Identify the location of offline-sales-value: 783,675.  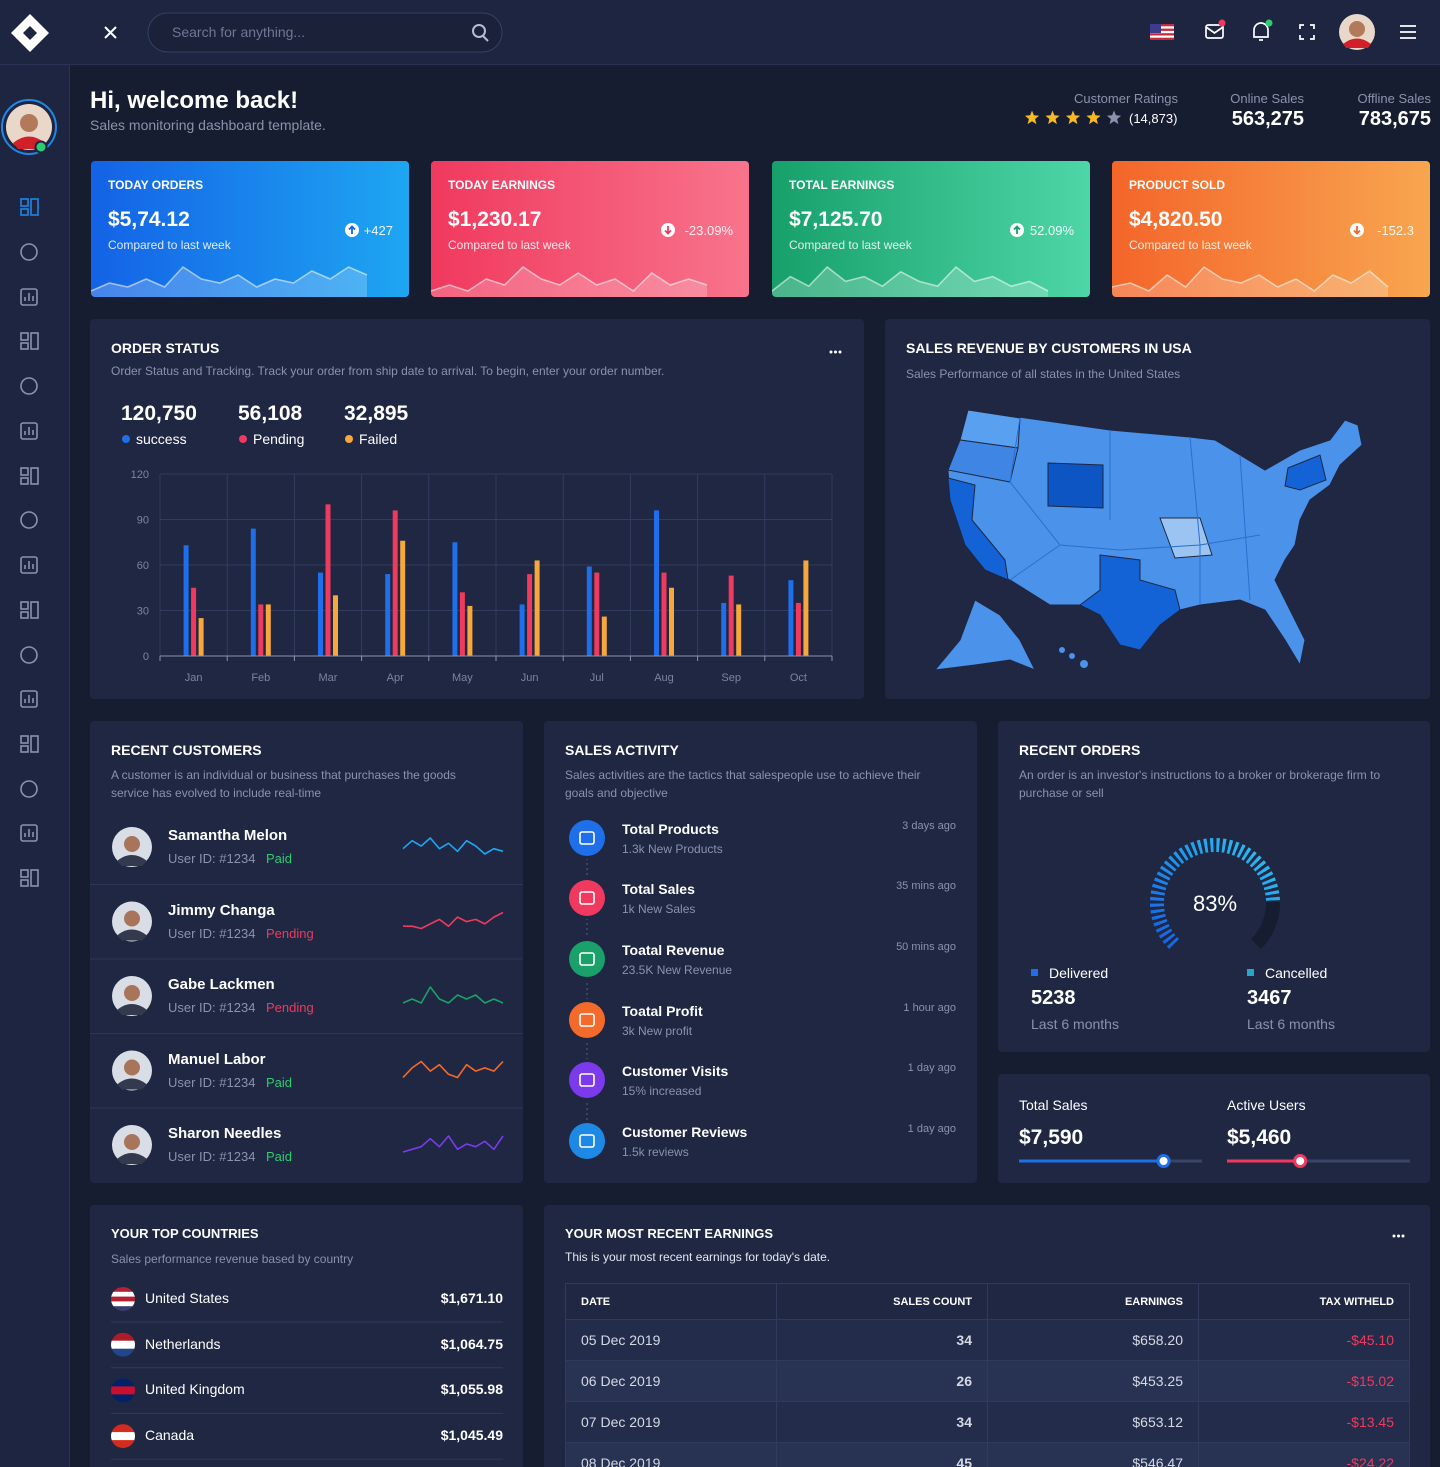
(1394, 119).